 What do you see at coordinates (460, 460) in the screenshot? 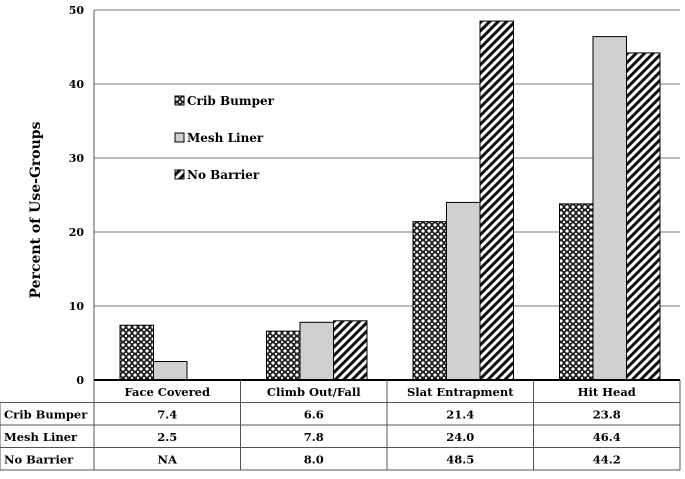
I see `table-cell: 48.5` at bounding box center [460, 460].